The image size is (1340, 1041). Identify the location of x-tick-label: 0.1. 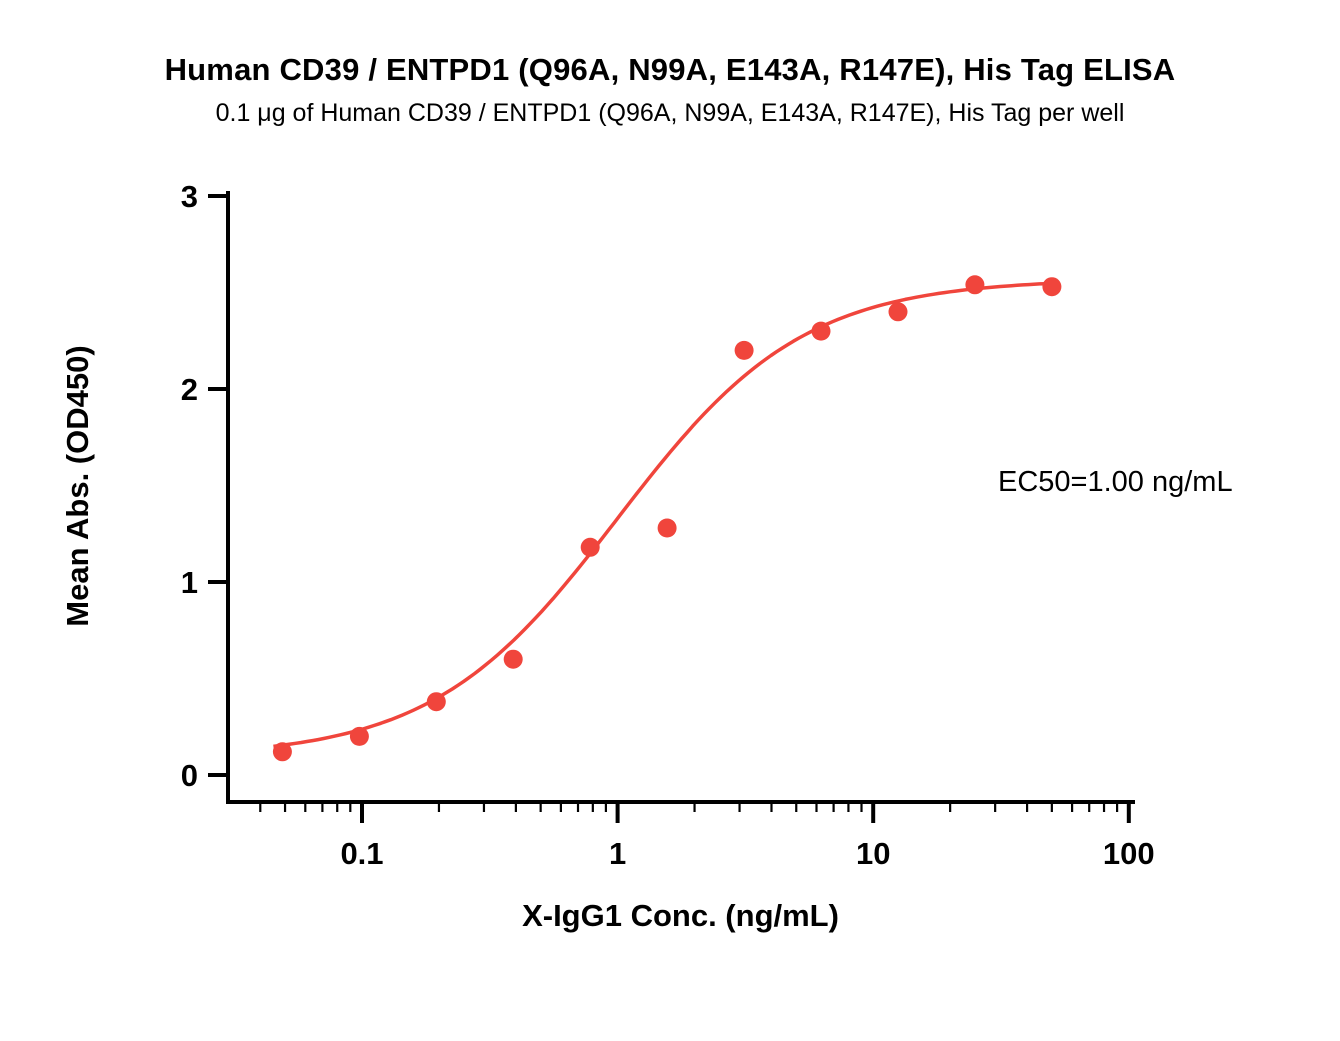
(361, 853).